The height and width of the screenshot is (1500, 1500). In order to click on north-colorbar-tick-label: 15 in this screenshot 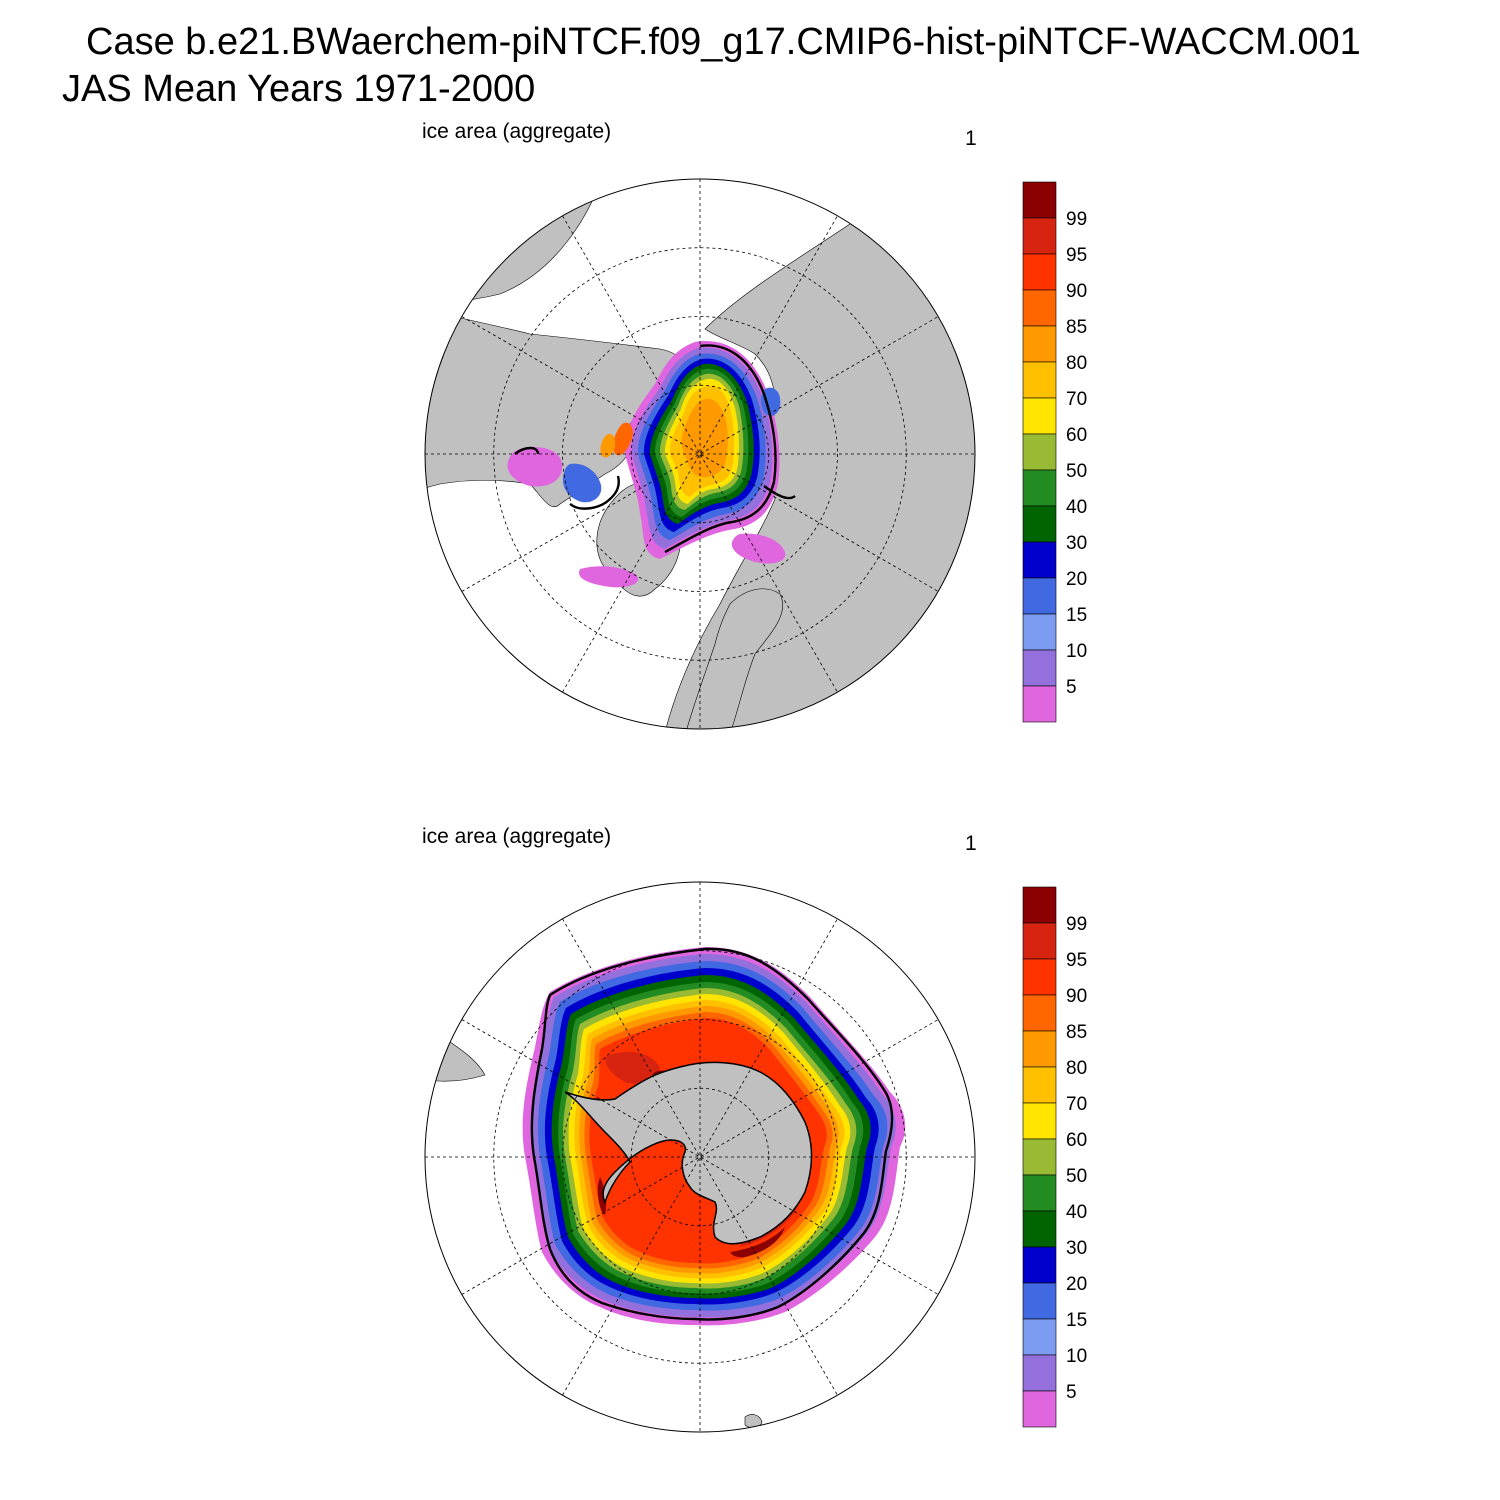, I will do `click(1076, 615)`.